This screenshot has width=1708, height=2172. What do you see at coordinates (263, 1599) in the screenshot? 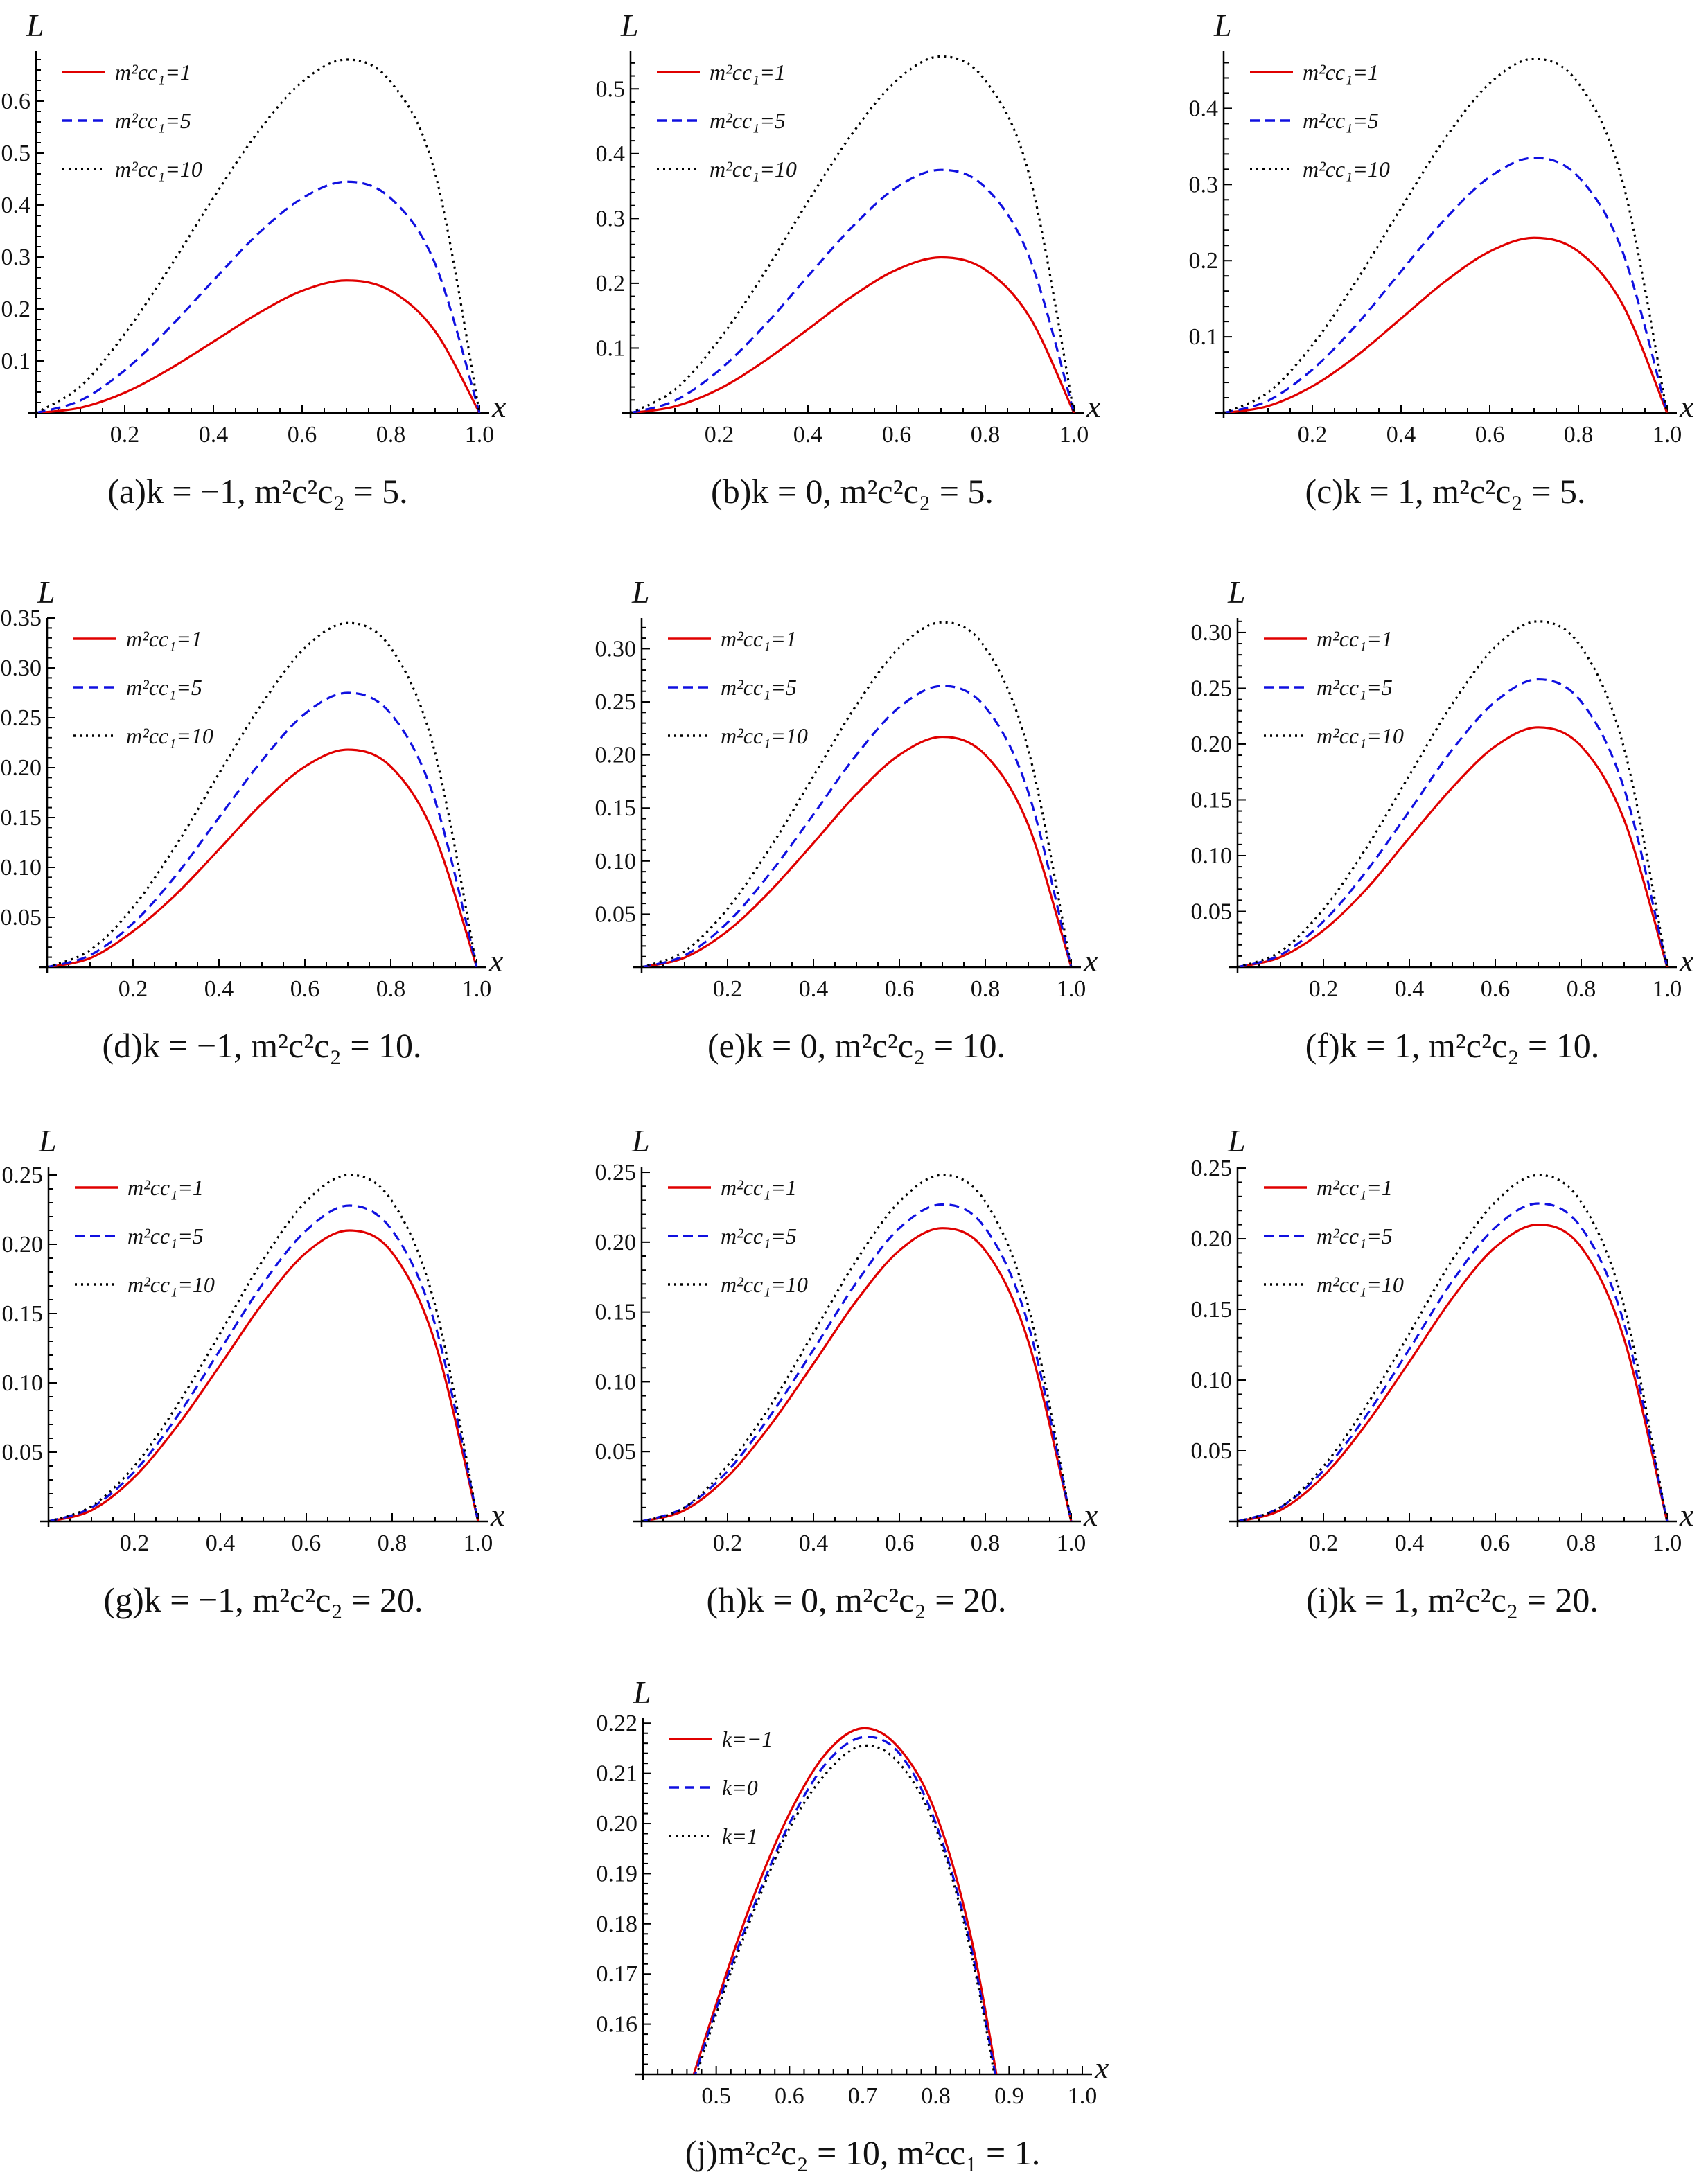
I see `panel-caption: (g)k = −1, m²c²c₂ = 20.` at bounding box center [263, 1599].